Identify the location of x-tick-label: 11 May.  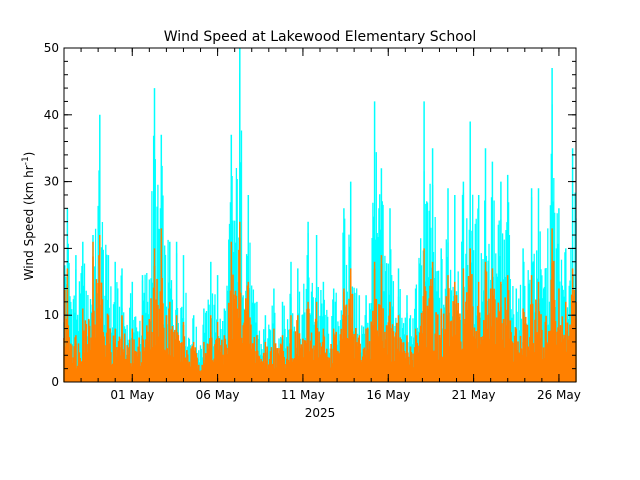
(303, 395).